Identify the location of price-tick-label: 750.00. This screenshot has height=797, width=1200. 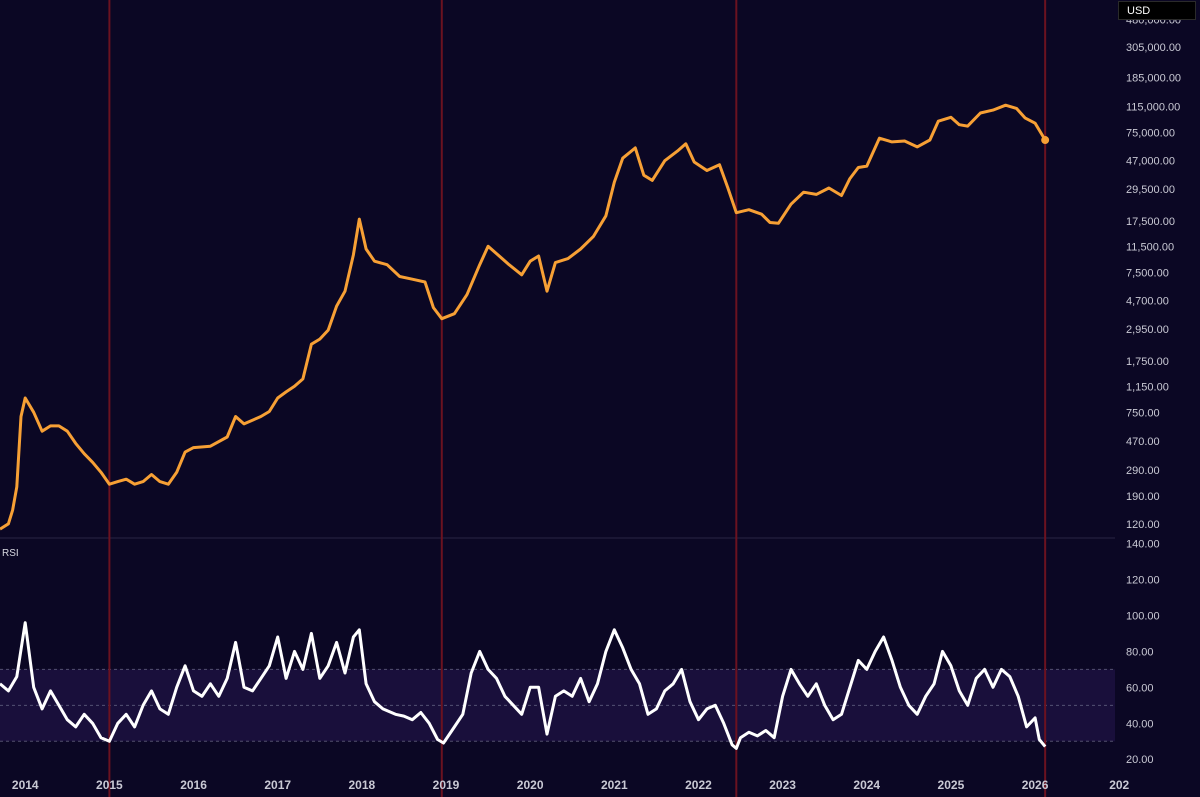
(1143, 413).